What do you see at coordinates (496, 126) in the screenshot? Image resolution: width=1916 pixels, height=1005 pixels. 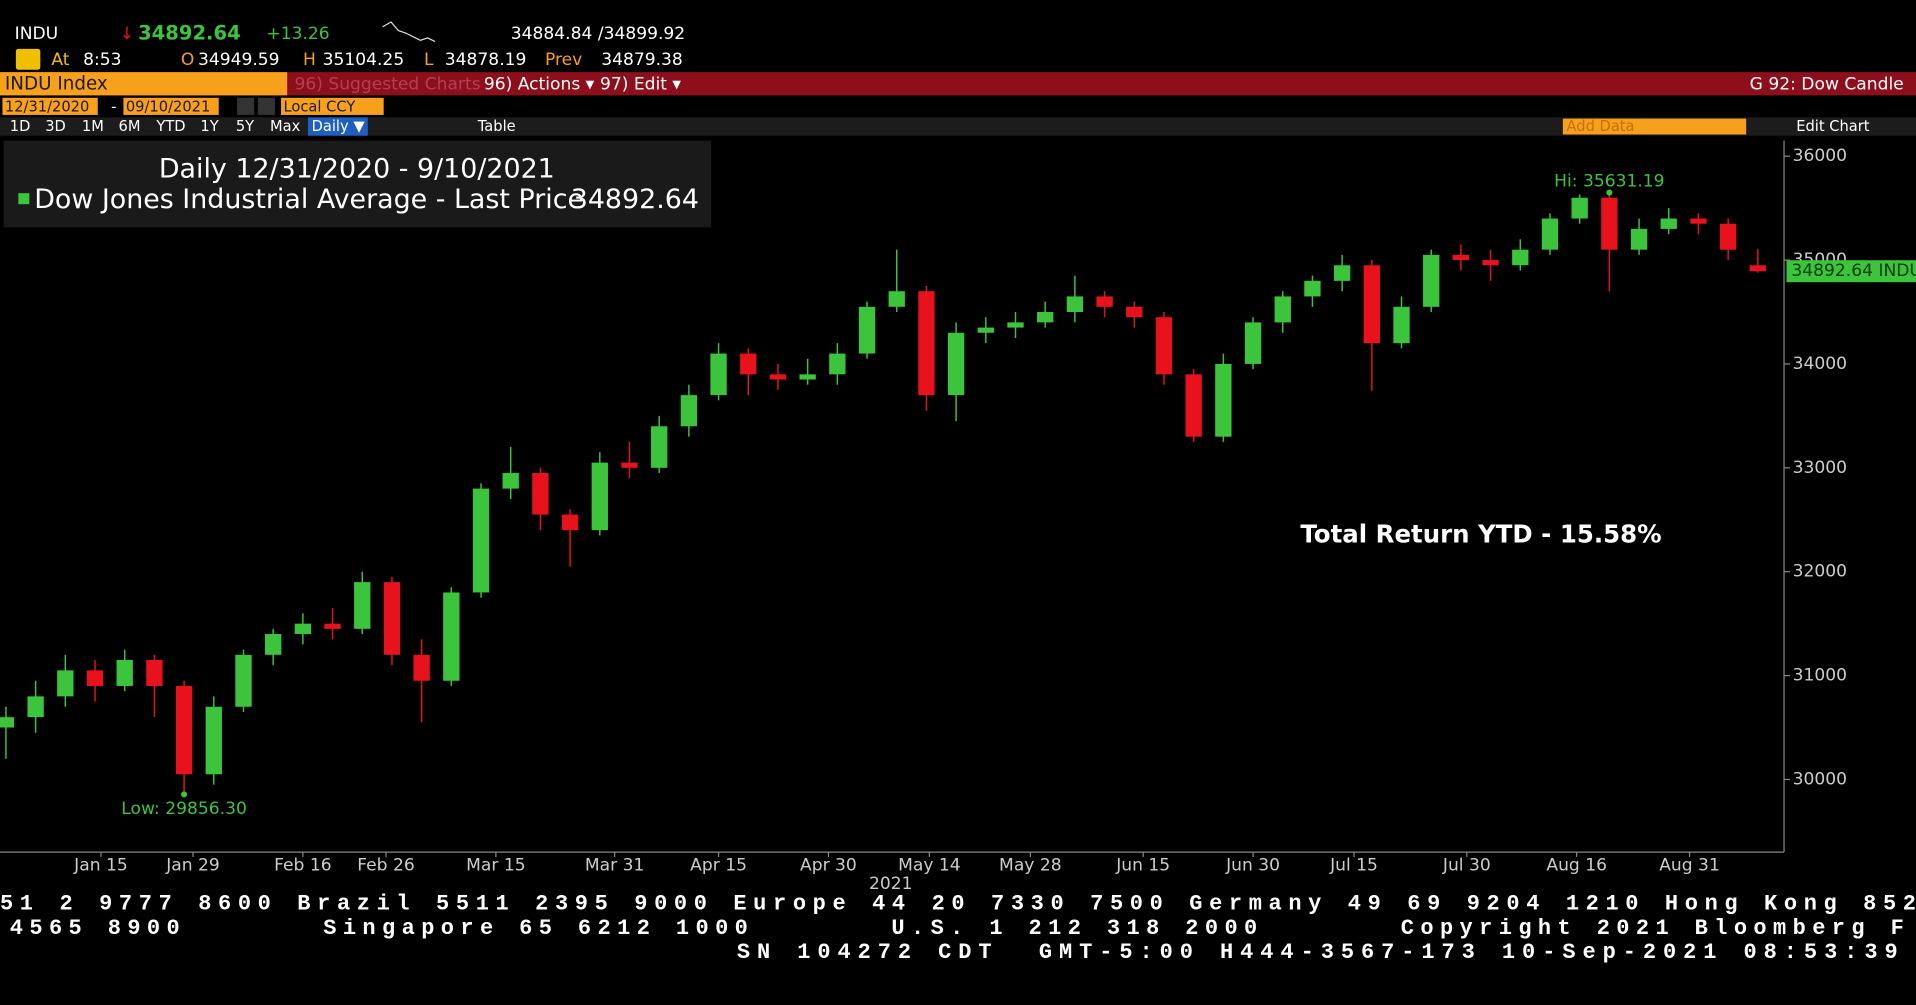 I see `table-button: Table` at bounding box center [496, 126].